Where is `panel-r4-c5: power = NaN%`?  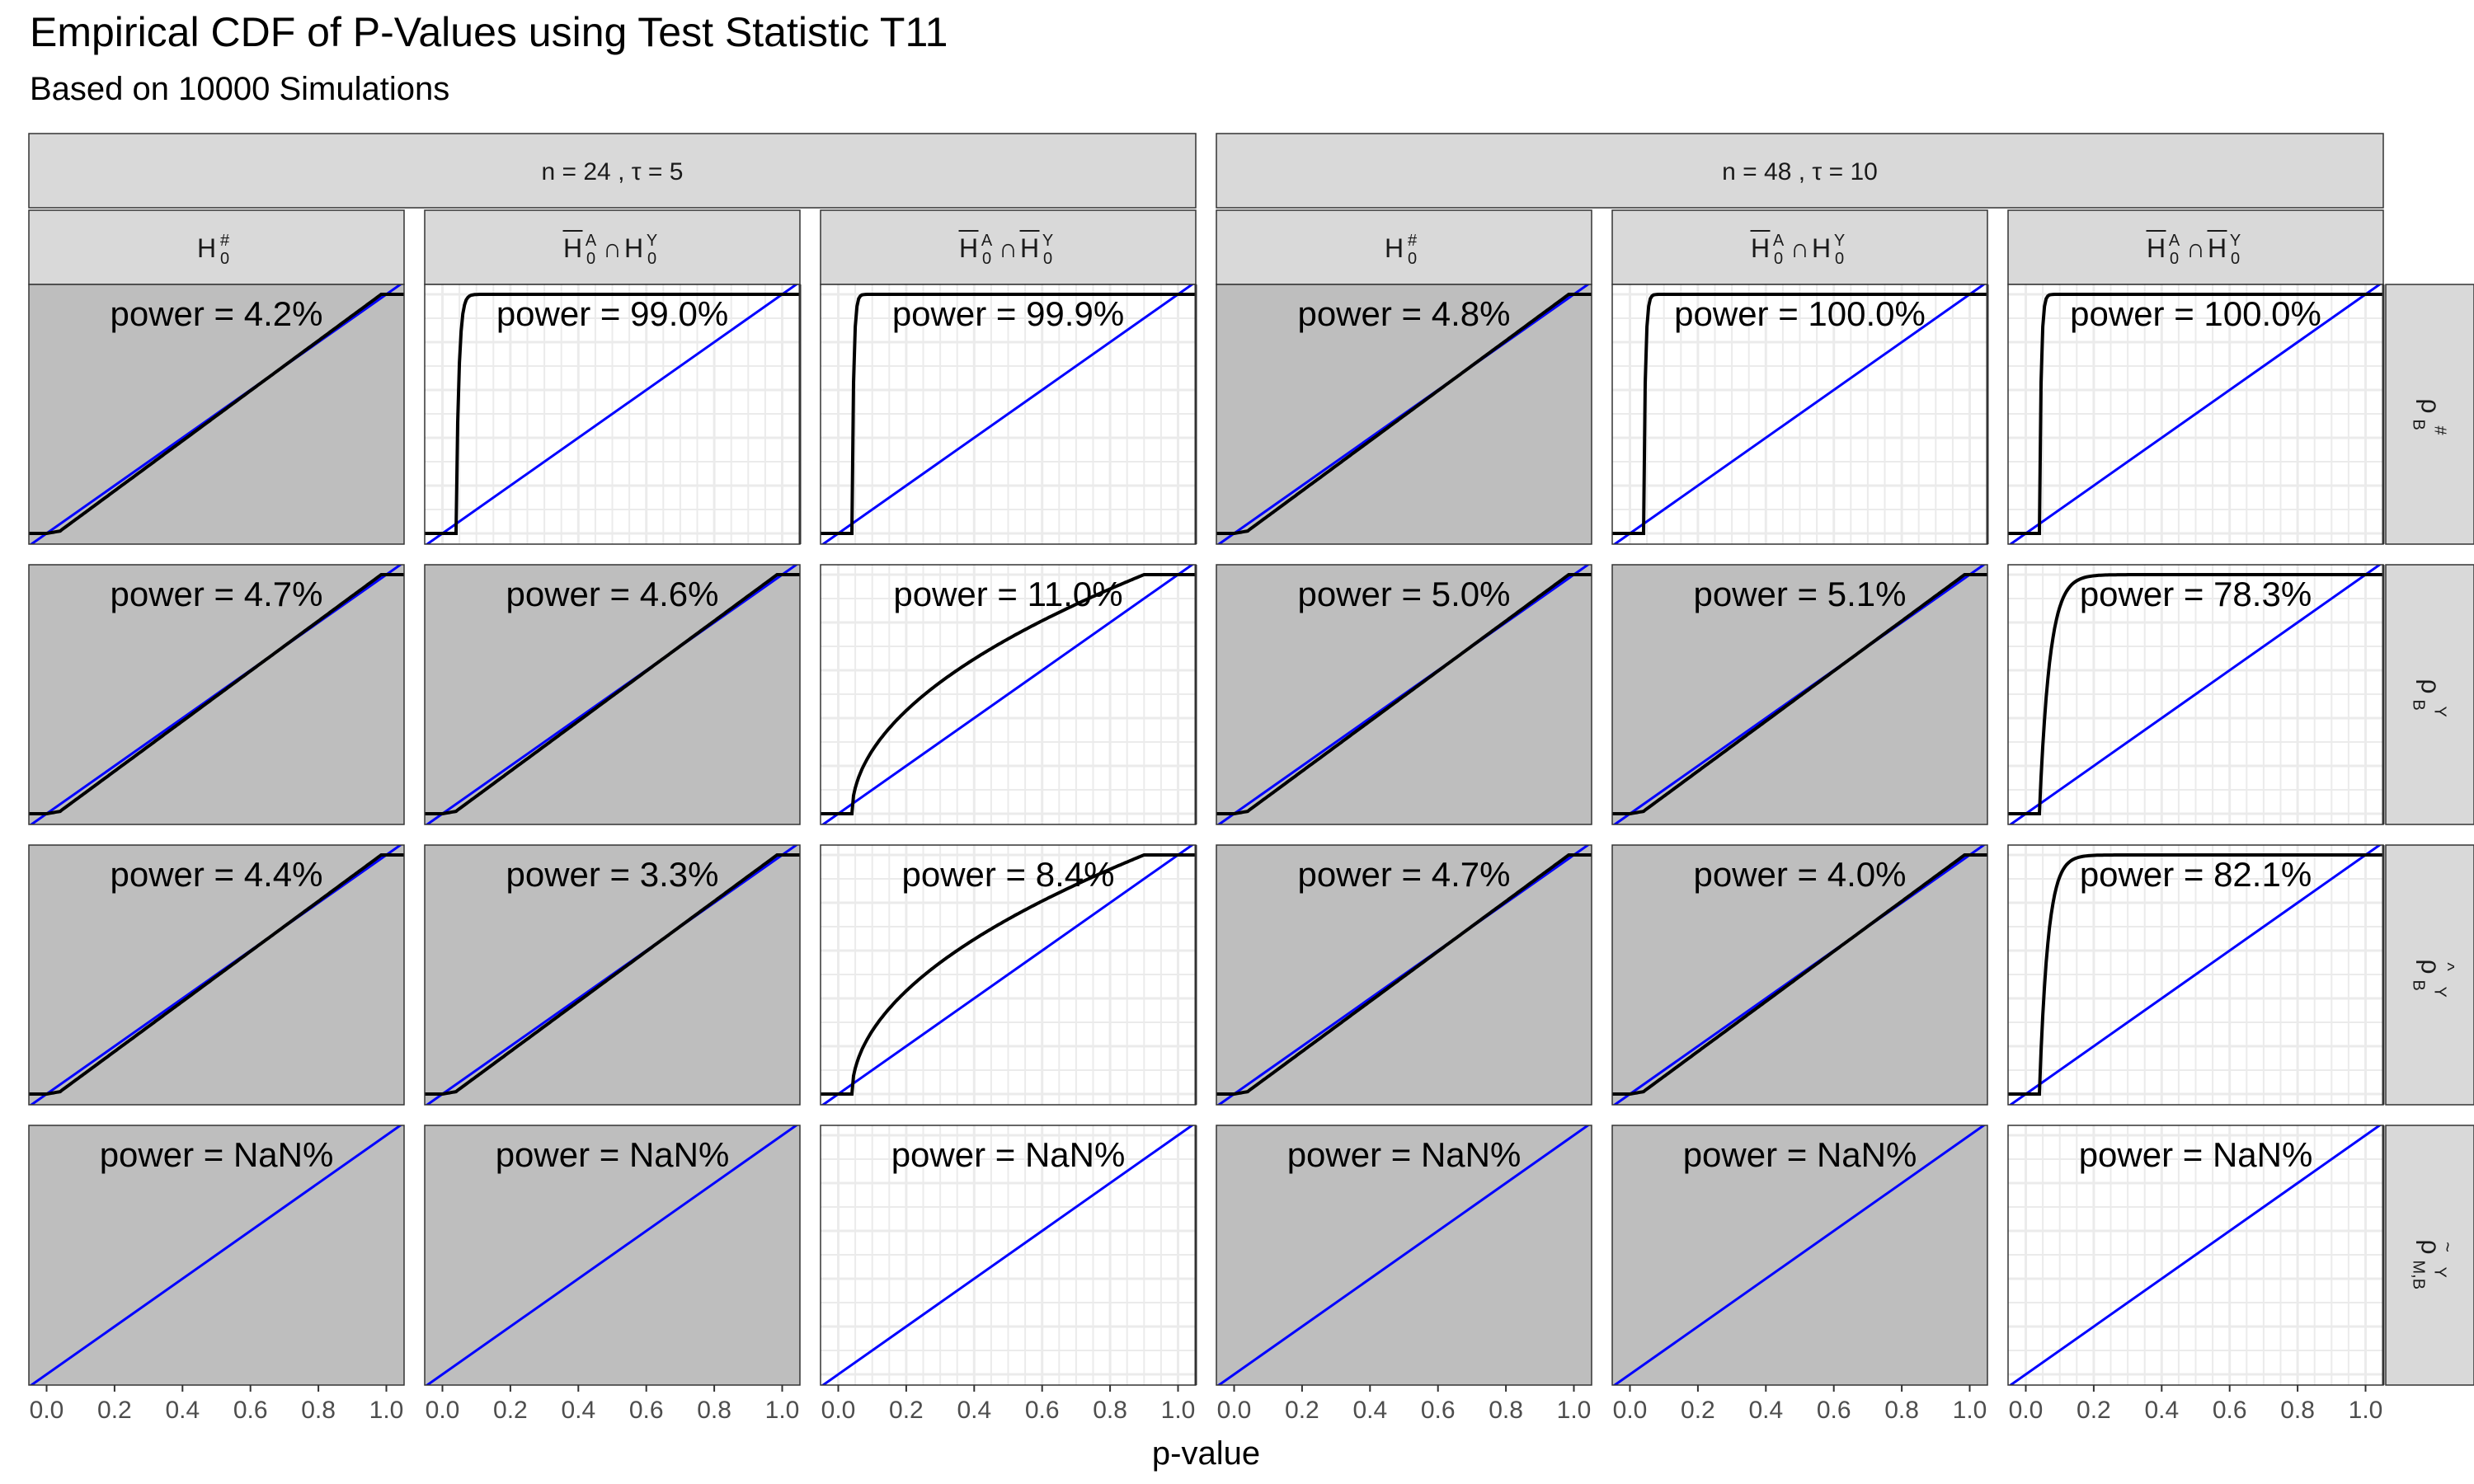 panel-r4-c5: power = NaN% is located at coordinates (1799, 1255).